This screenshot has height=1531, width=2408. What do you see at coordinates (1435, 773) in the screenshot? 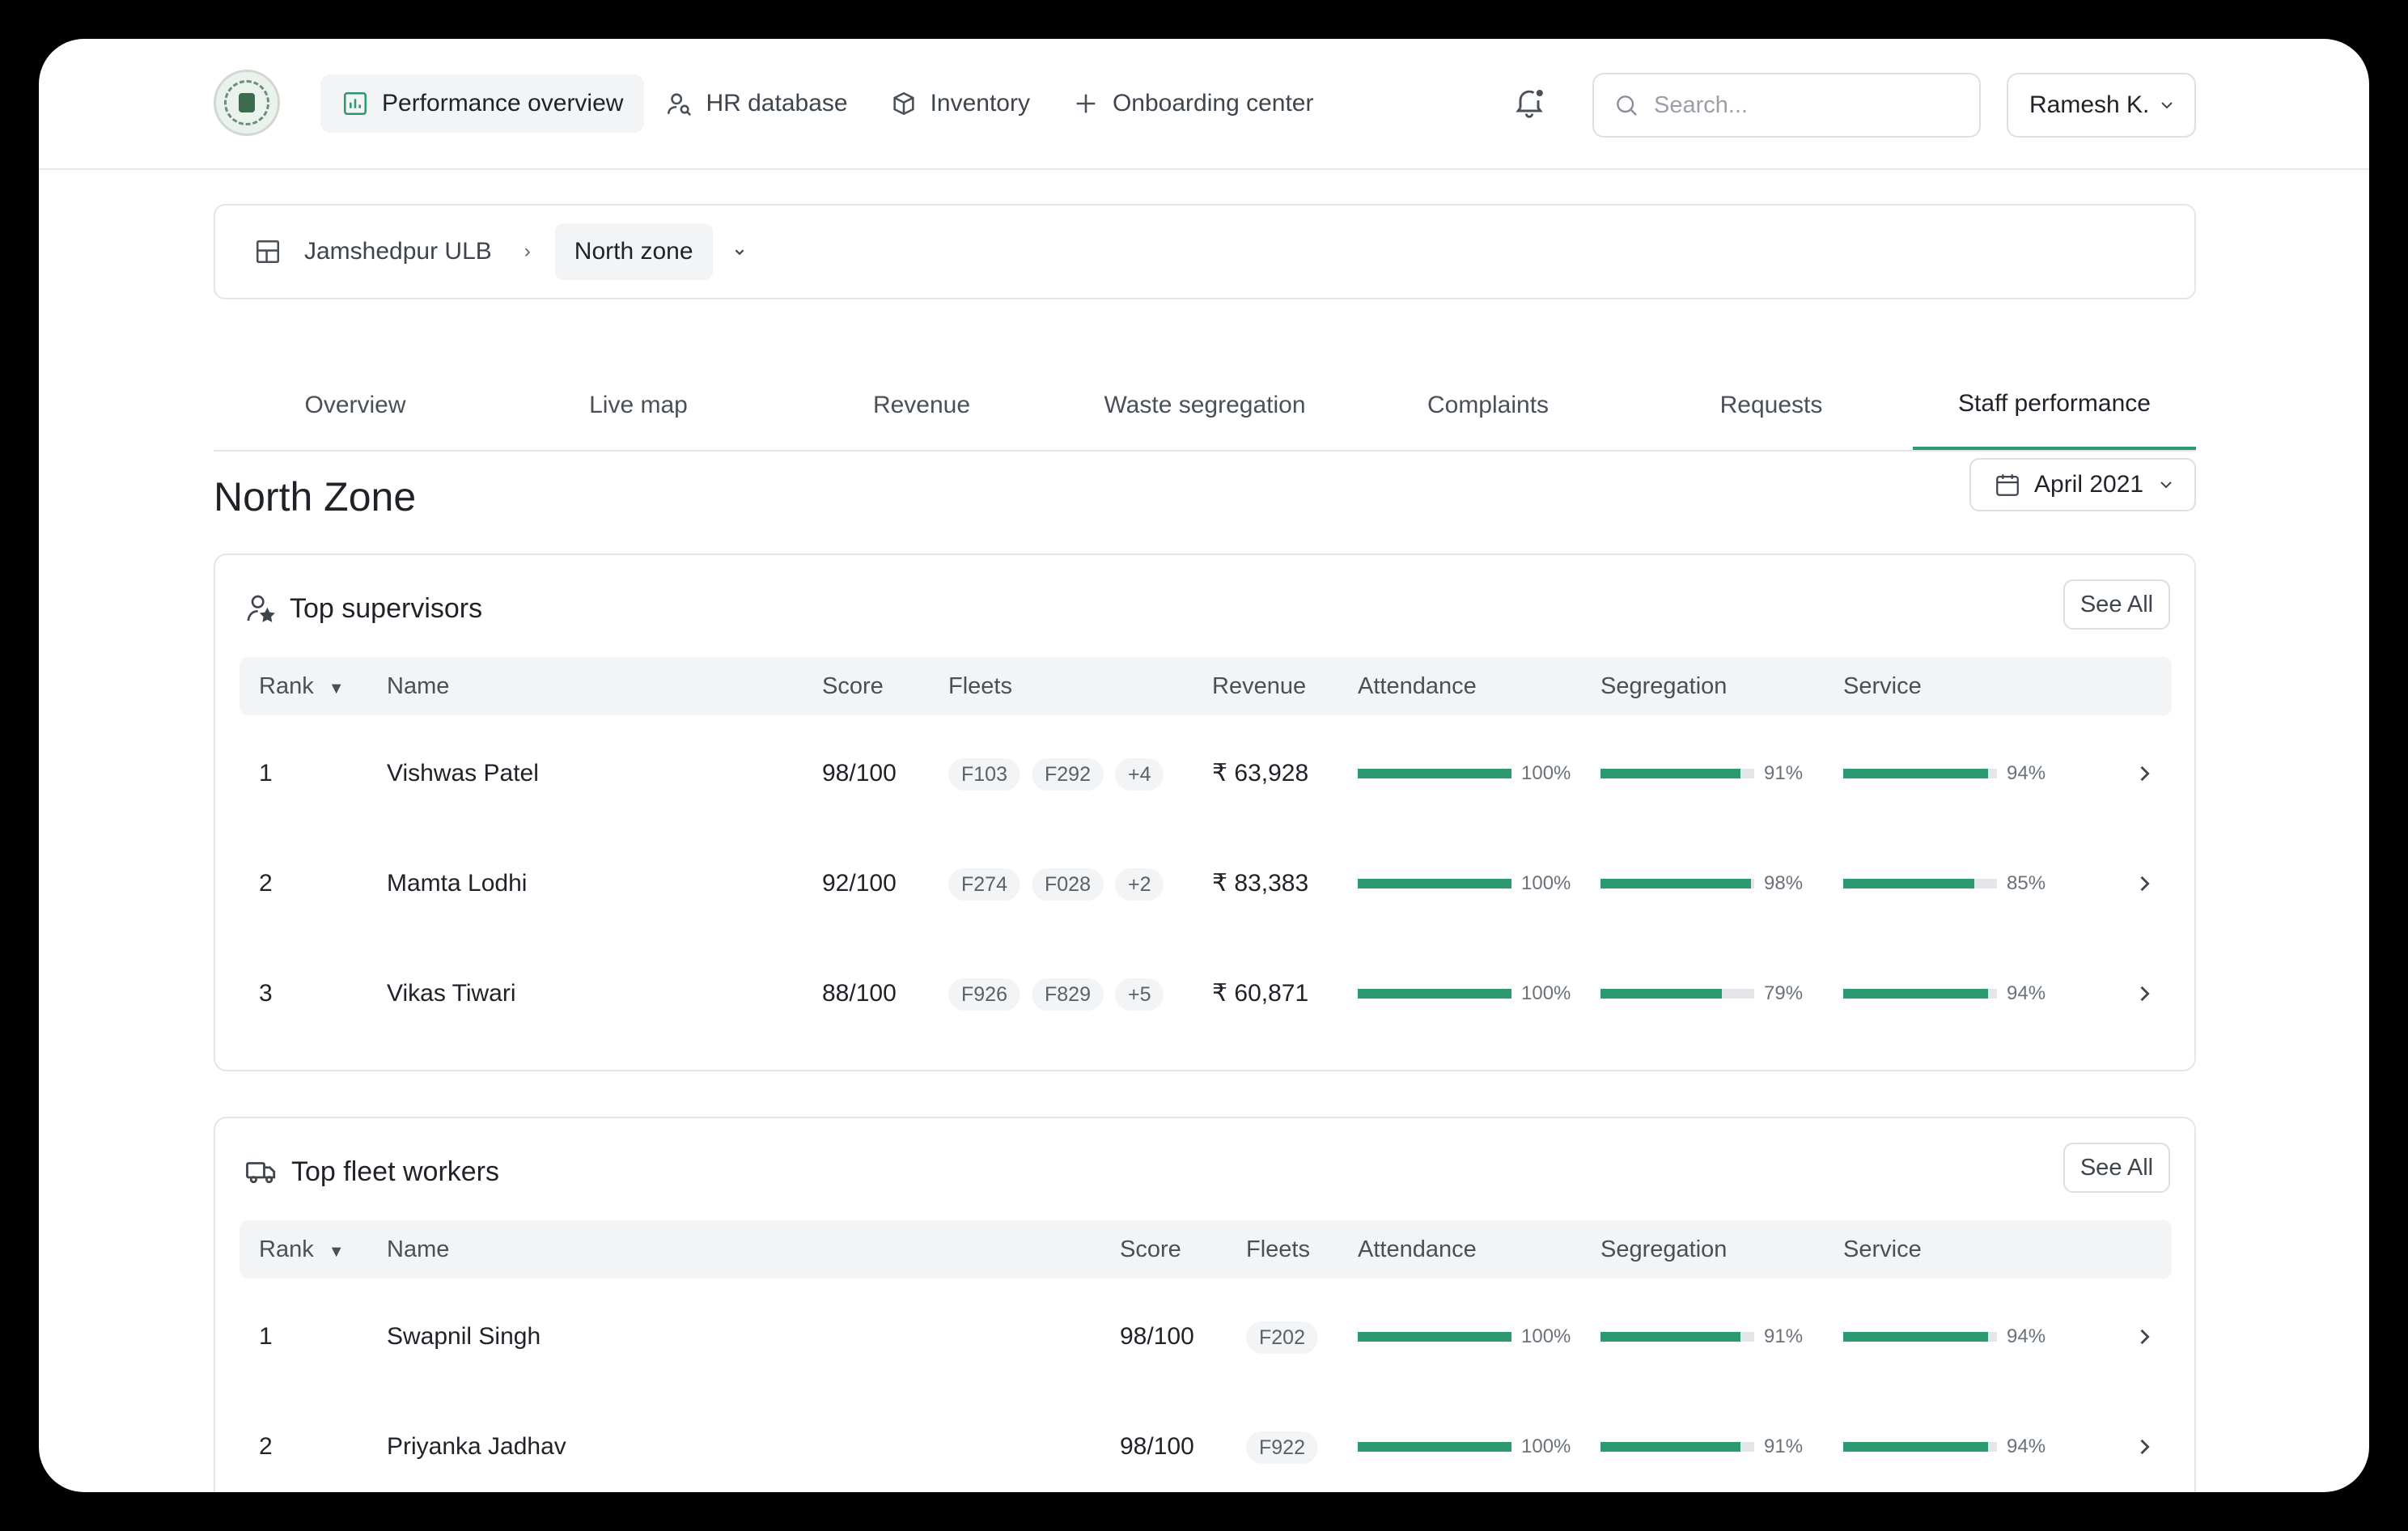
I see `attendance-bar` at bounding box center [1435, 773].